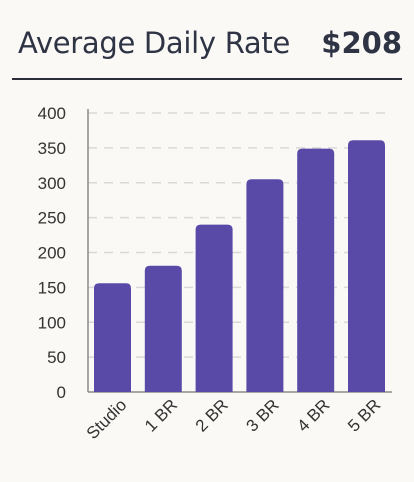  I want to click on chart-title: Average Daily Rate, so click(154, 43).